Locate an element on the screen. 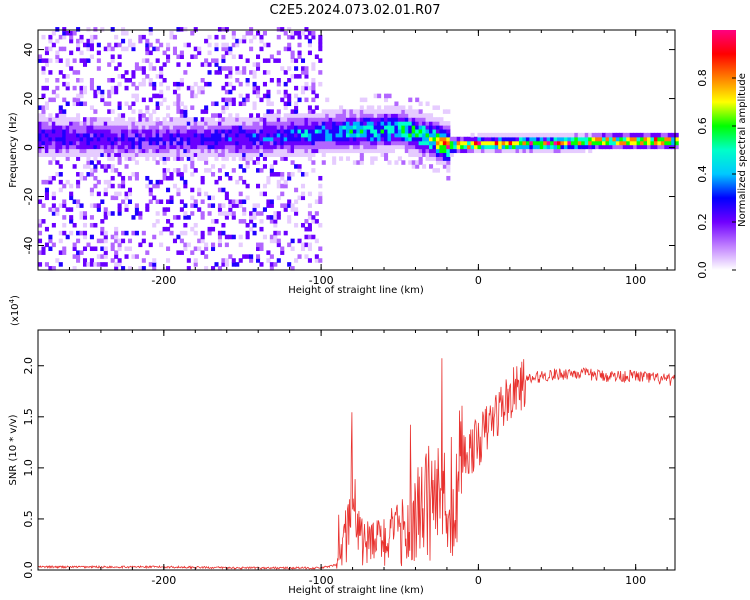 This screenshot has width=750, height=600. snr-x-tick-label: -100 is located at coordinates (321, 580).